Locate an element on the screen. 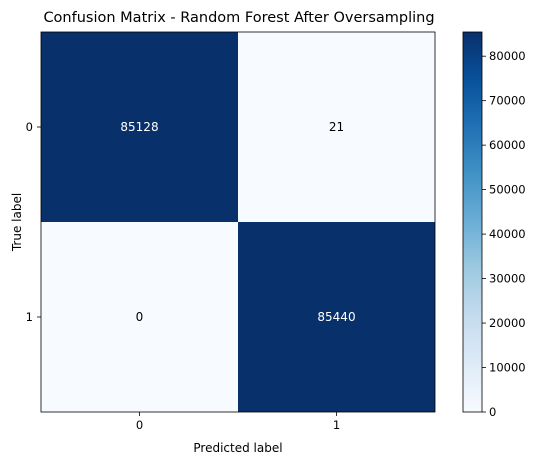 The width and height of the screenshot is (547, 470). cell-value-1-1: 85440 is located at coordinates (336, 317).